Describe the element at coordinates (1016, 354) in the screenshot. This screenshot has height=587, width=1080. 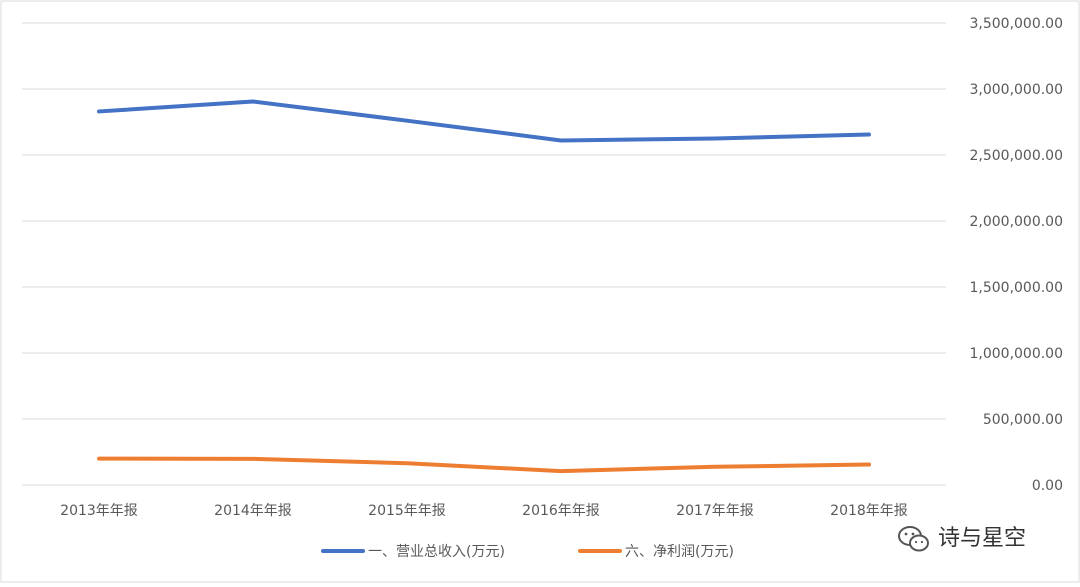
I see `y-tick-label: 1,000,000.00` at that location.